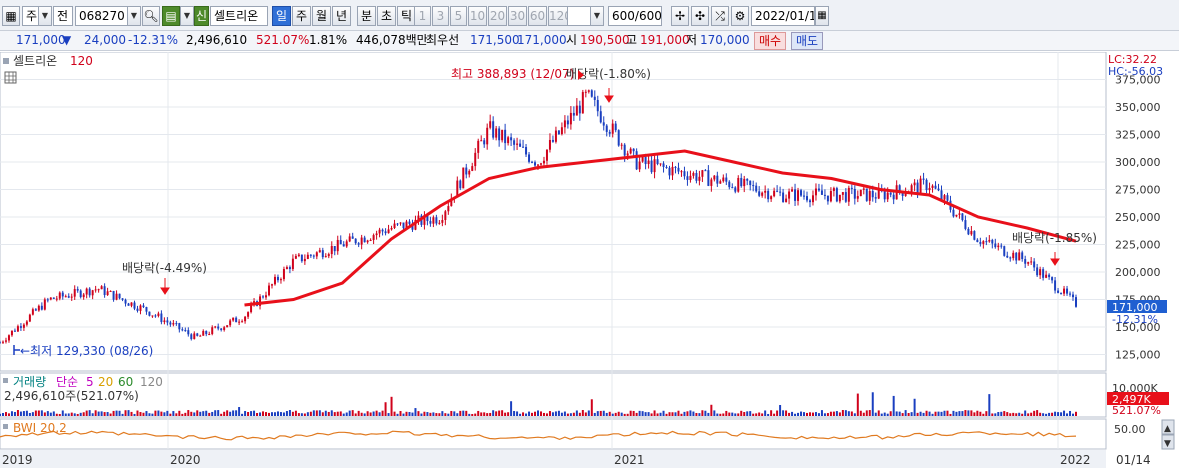 The width and height of the screenshot is (1179, 468). Describe the element at coordinates (10, 77) in the screenshot. I see `table-icon` at that location.